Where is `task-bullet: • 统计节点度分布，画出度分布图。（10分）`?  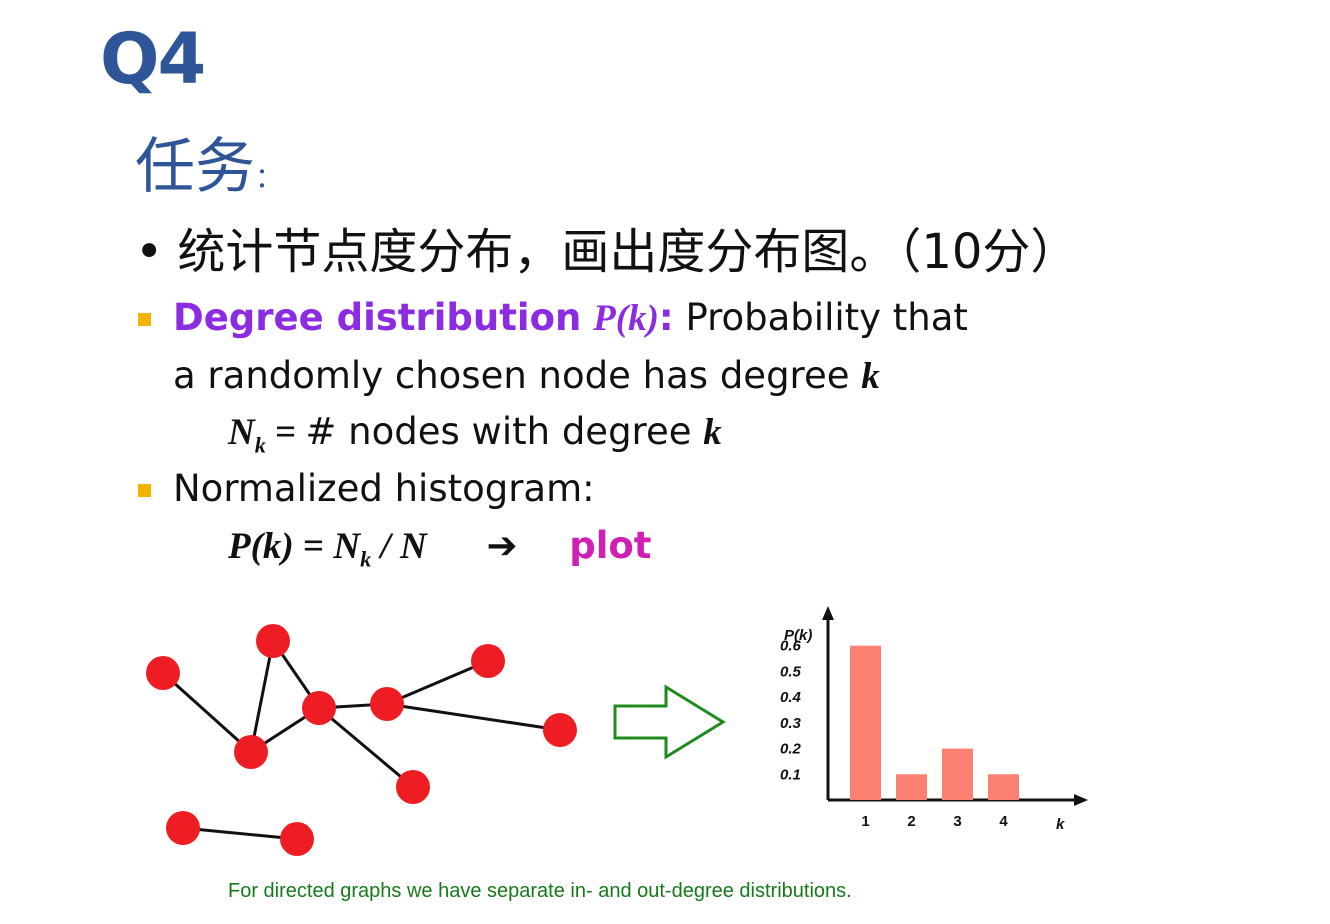
task-bullet: • 统计节点度分布，画出度分布图。（10分） is located at coordinates (606, 247).